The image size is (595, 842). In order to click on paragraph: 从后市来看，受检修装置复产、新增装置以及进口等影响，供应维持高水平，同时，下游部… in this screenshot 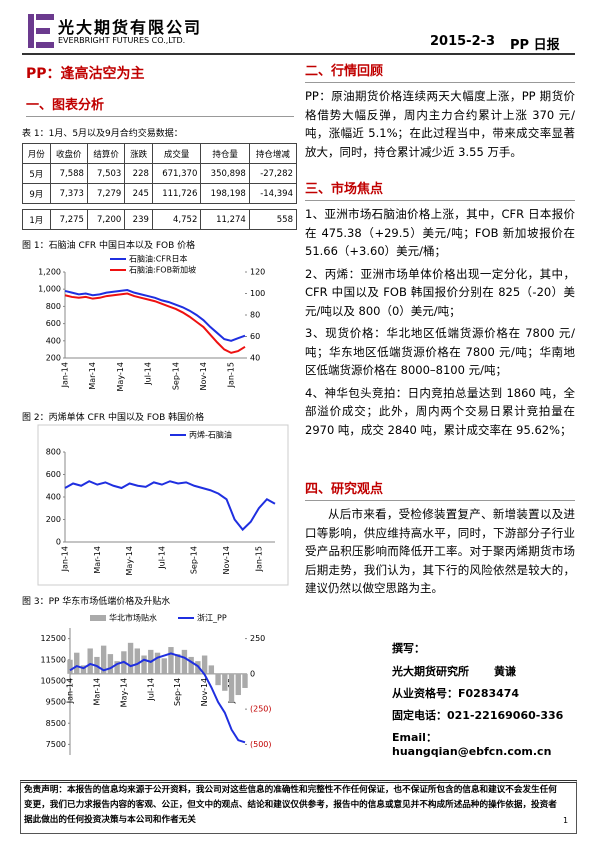, I will do `click(440, 551)`.